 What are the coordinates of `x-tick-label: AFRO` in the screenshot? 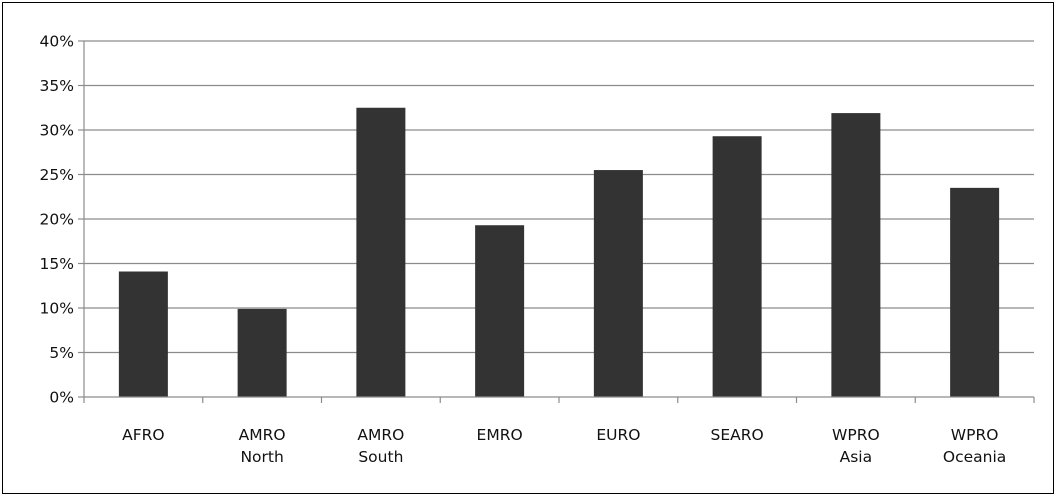 It's located at (143, 435).